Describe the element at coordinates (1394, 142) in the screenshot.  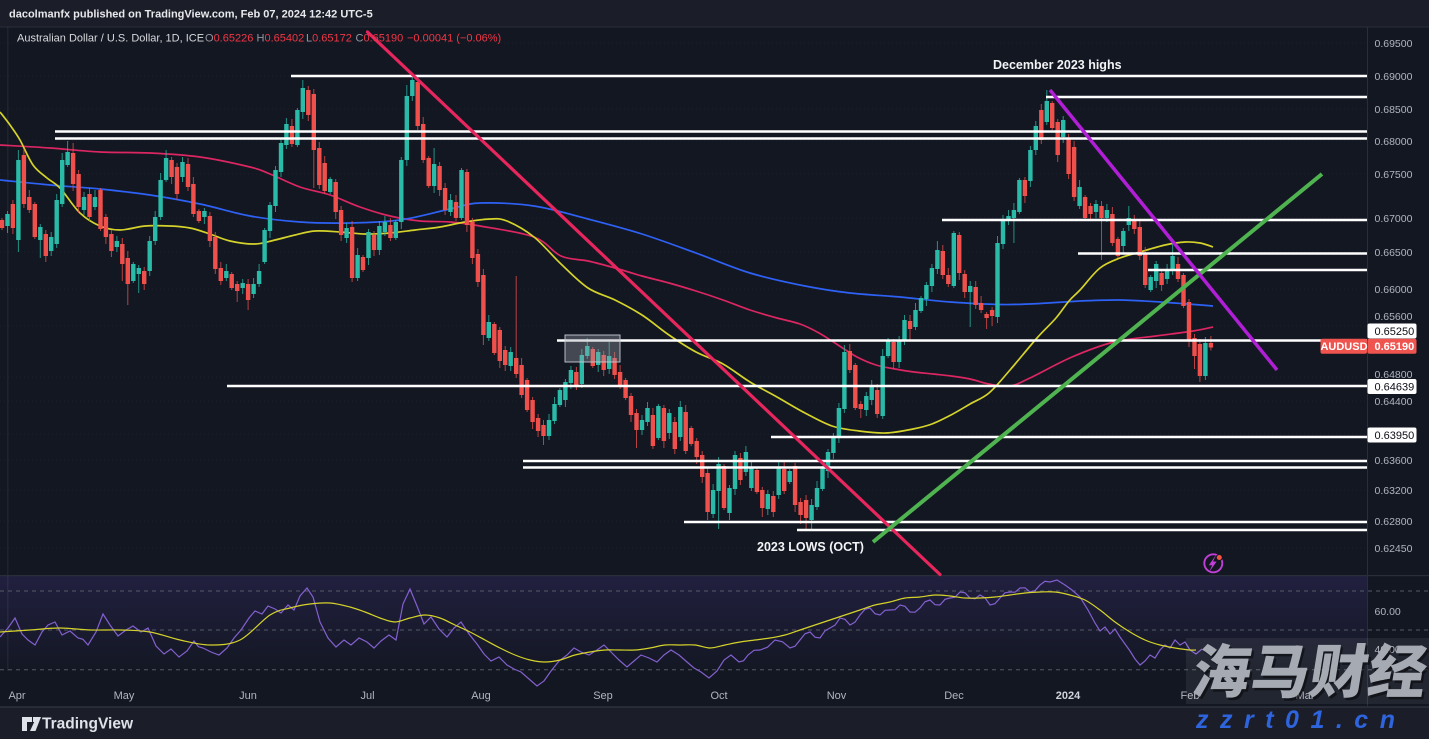
I see `svg-text: 0.68000` at that location.